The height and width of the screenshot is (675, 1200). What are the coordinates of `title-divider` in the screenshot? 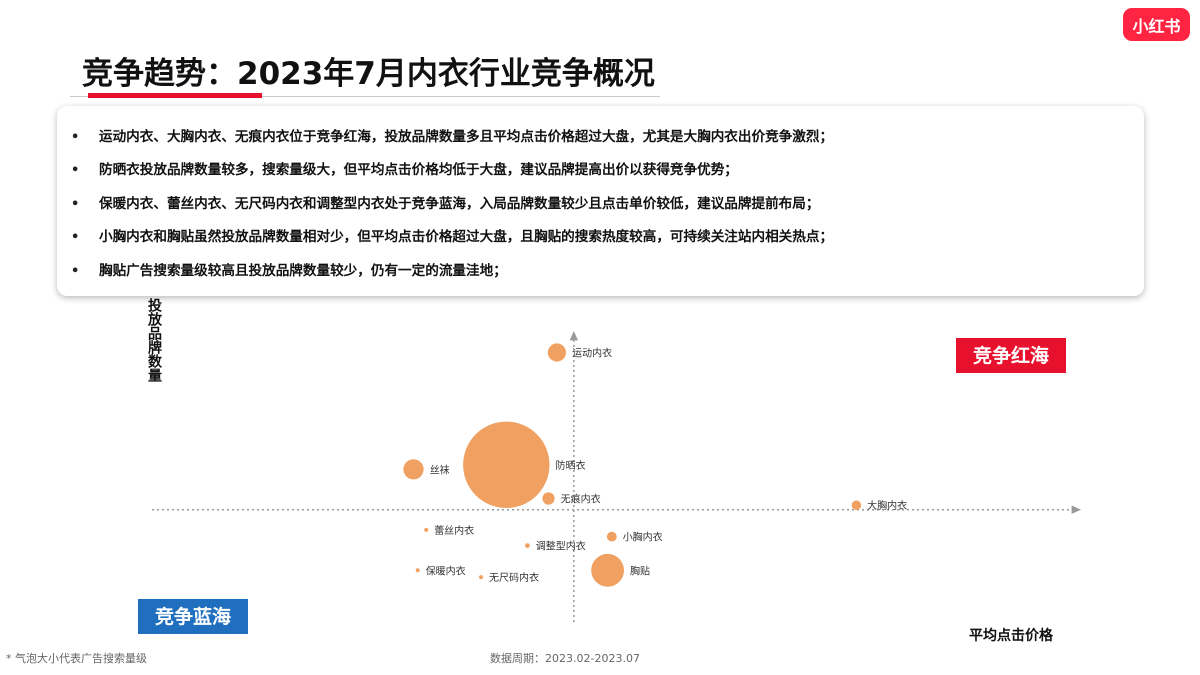 It's located at (365, 96).